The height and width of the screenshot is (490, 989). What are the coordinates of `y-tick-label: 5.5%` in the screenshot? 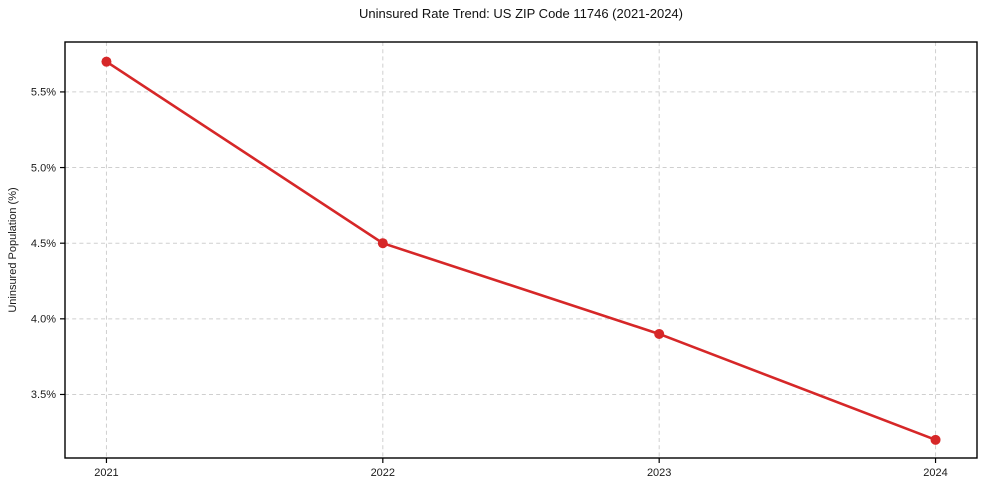 It's located at (43, 93).